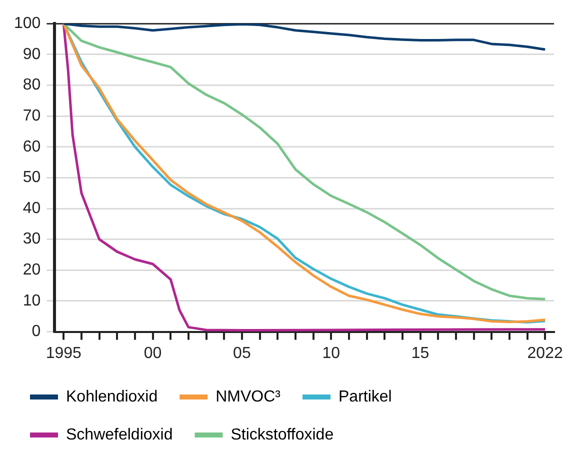 This screenshot has width=575, height=462. I want to click on legend-label: Partikel, so click(365, 397).